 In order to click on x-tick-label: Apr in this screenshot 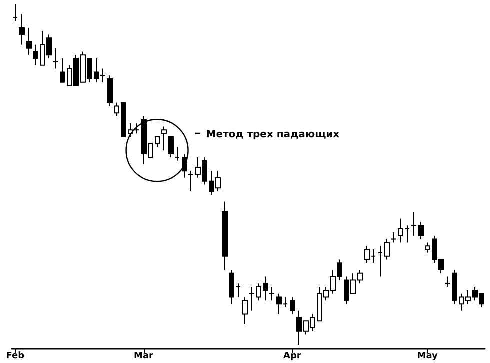, I will do `click(292, 357)`.